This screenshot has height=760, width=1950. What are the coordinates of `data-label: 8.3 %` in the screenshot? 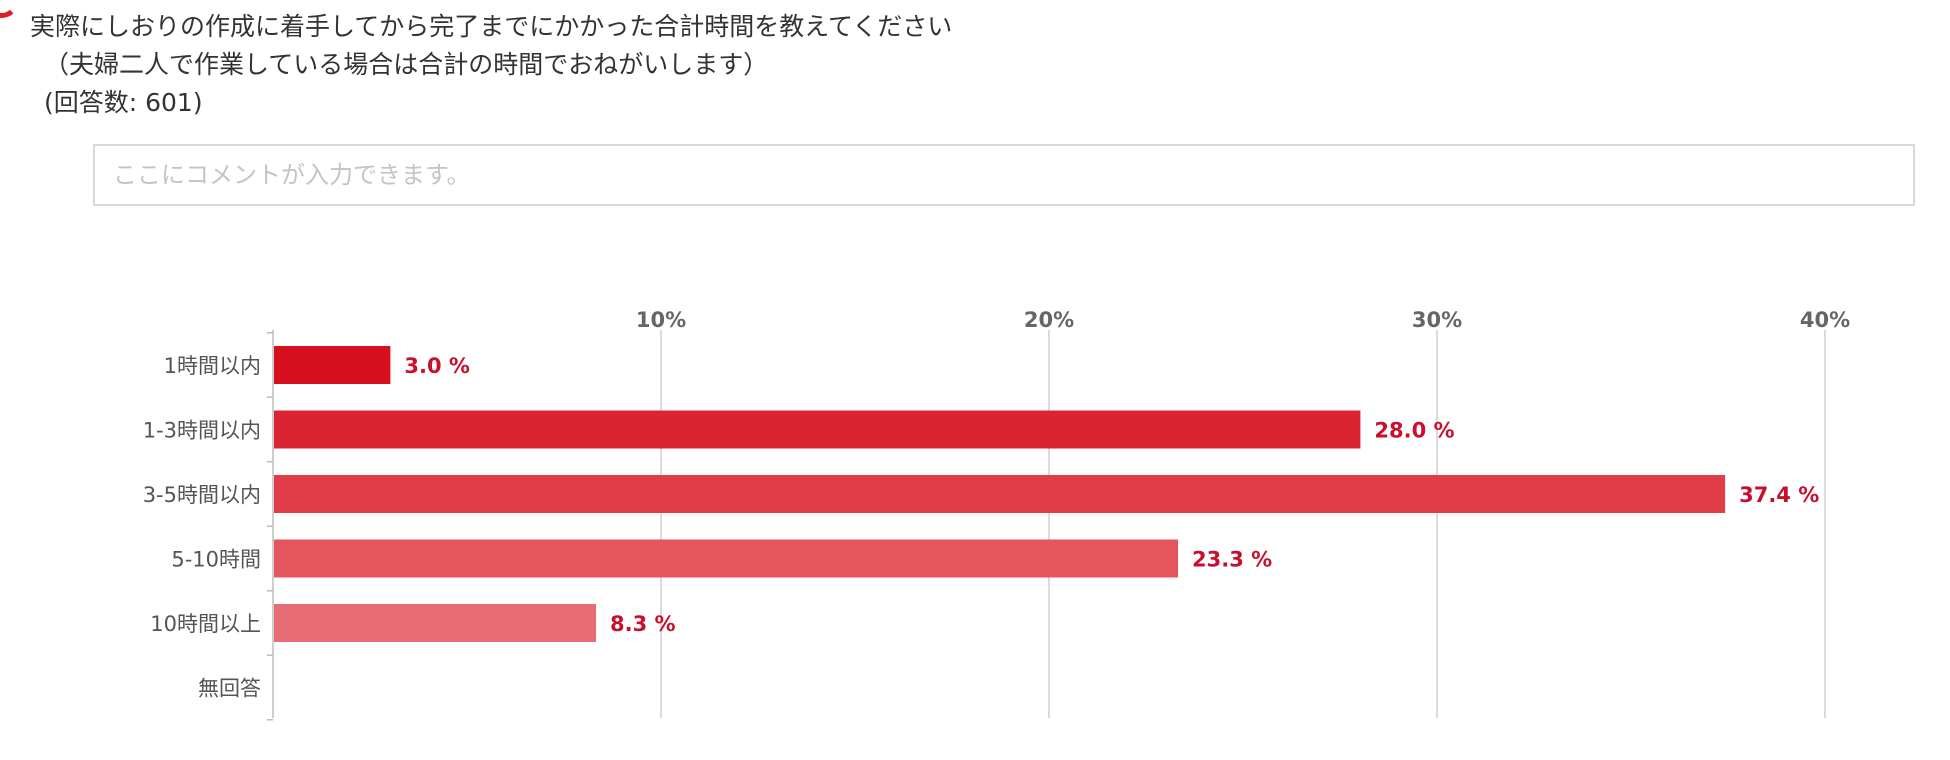 It's located at (643, 624).